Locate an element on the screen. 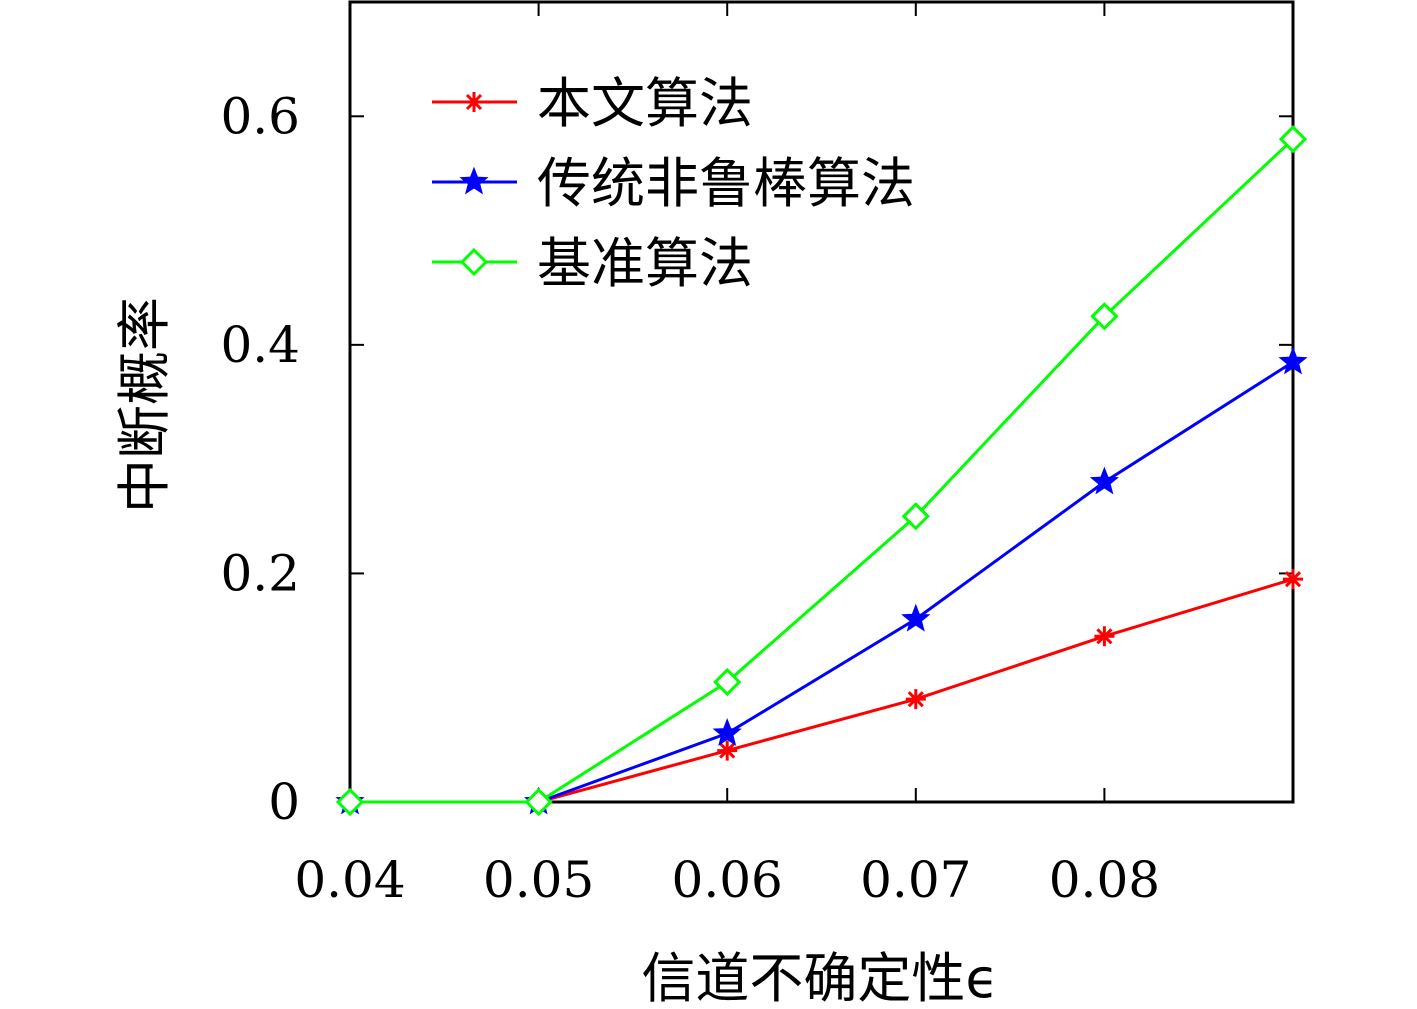 The image size is (1417, 1009). x-tick-label: 0.06 is located at coordinates (727, 880).